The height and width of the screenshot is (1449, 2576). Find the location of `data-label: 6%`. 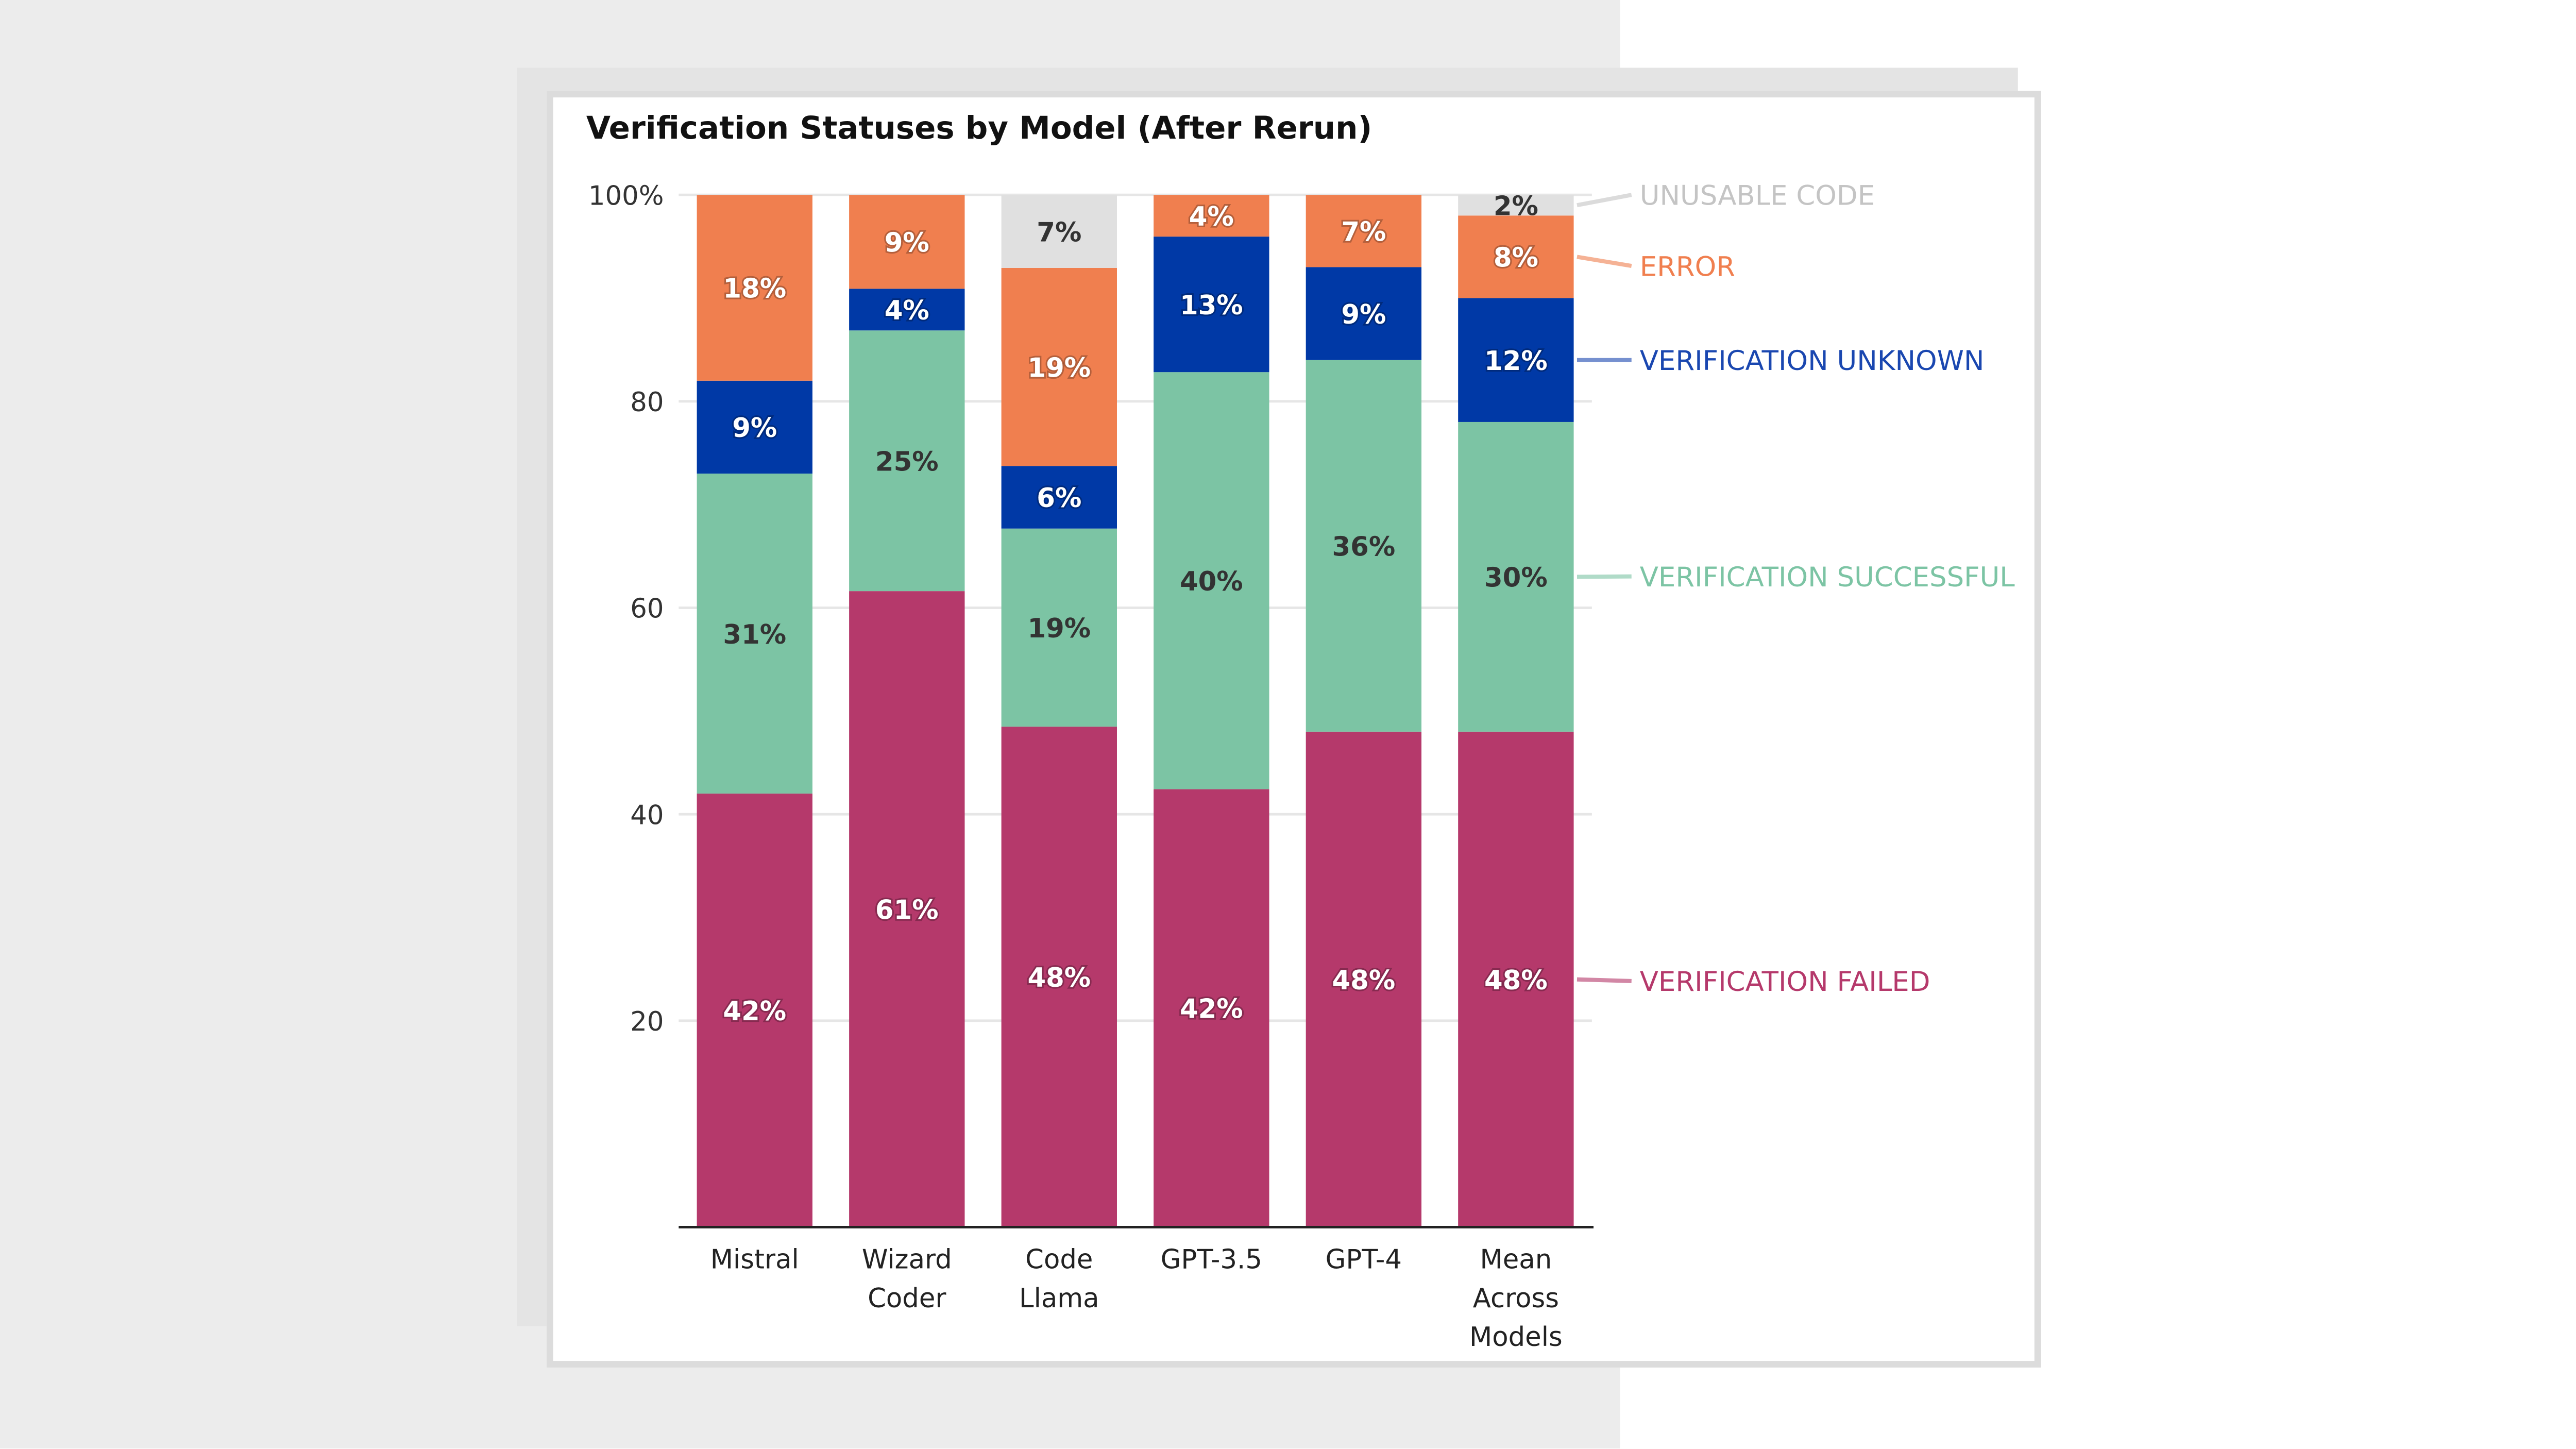

data-label: 6% is located at coordinates (1059, 498).